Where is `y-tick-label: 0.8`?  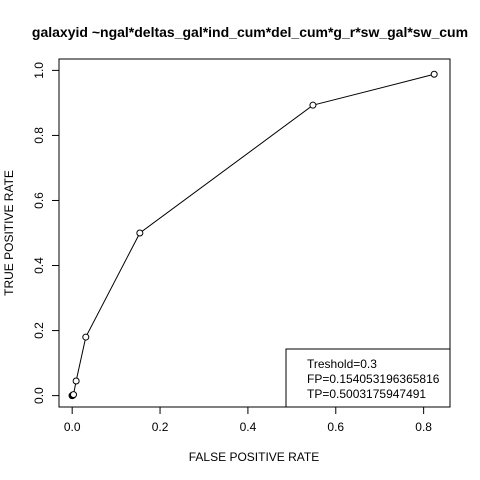 y-tick-label: 0.8 is located at coordinates (39, 135).